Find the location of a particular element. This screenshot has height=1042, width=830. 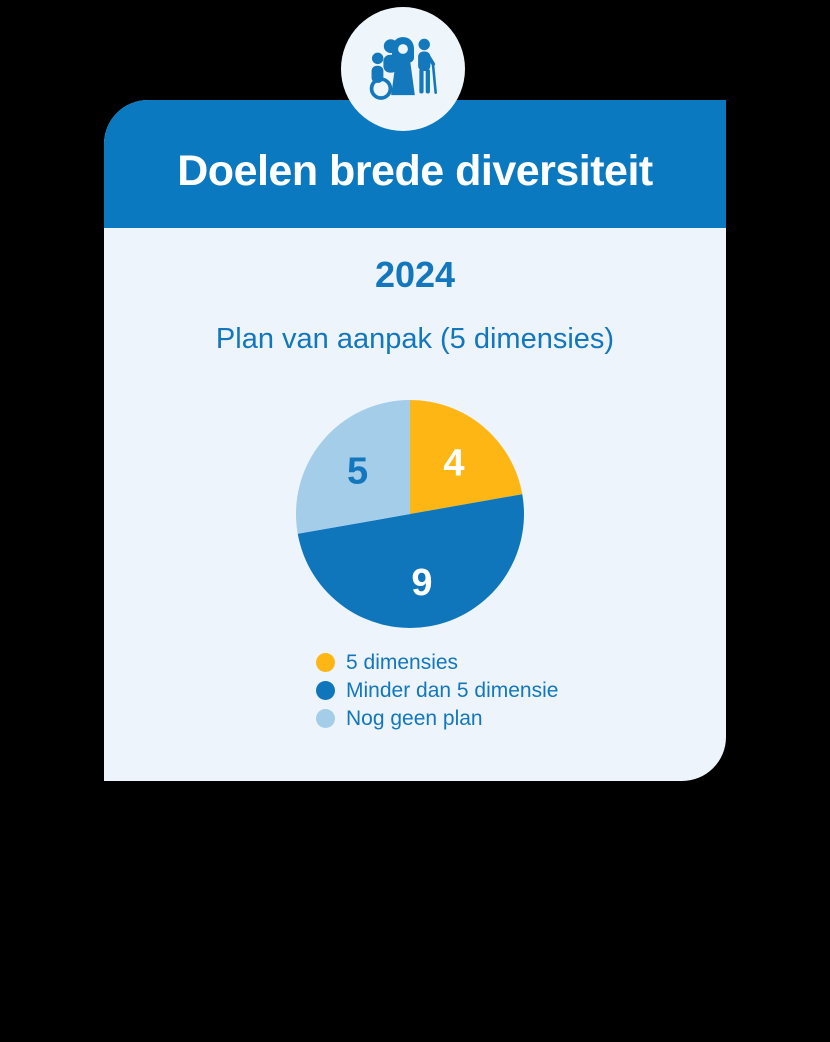

pie-value-label-0: 4 is located at coordinates (453, 463).